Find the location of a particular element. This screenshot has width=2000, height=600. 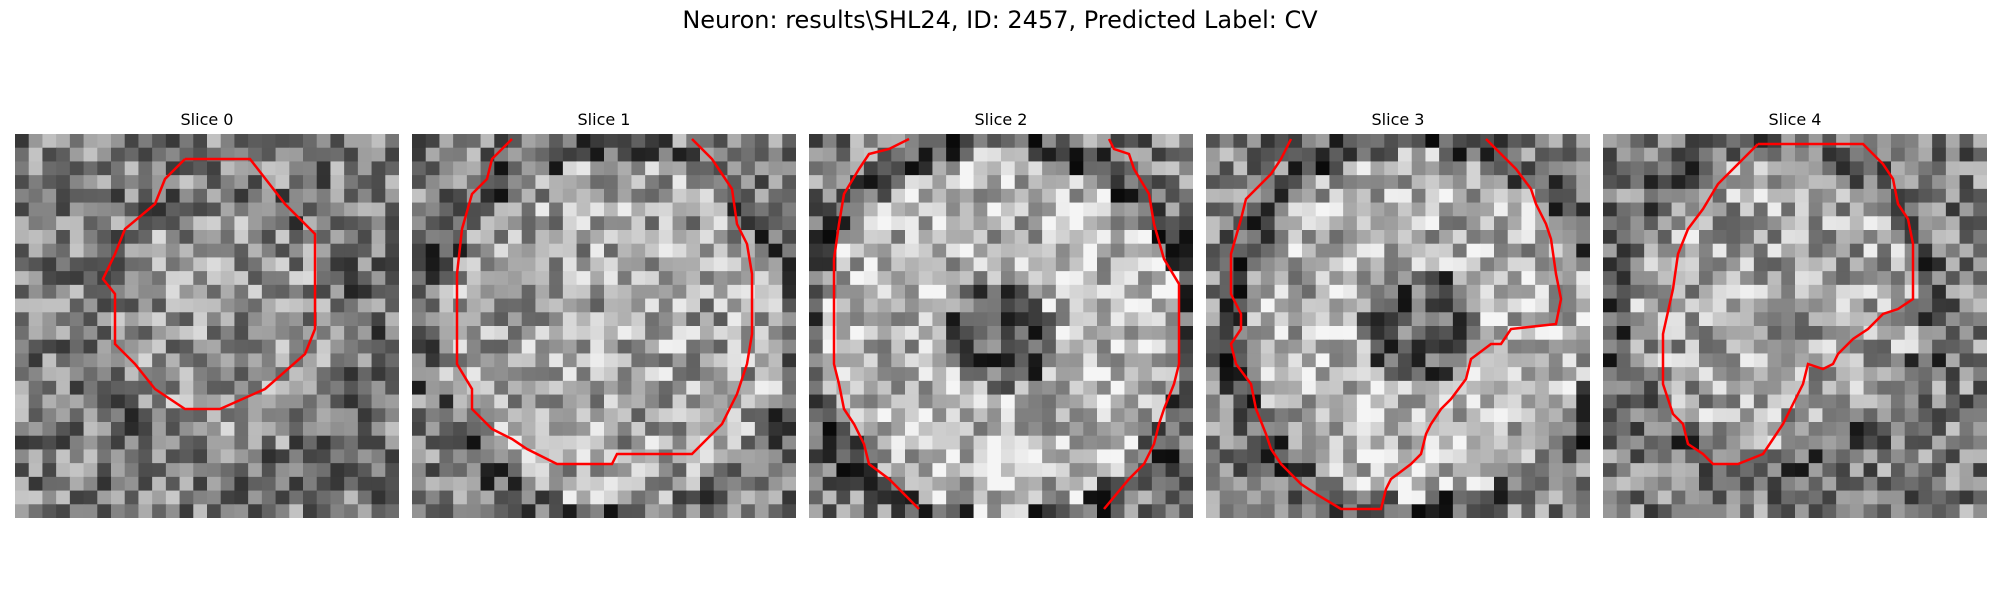

slice-panel-1: Slice 1 is located at coordinates (604, 313).